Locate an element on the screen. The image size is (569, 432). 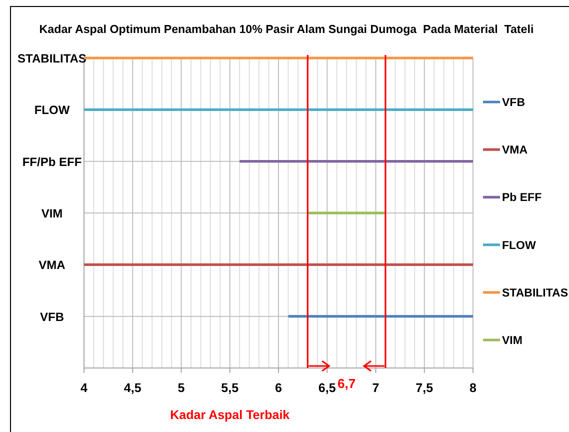
legend-label: Pb EFF is located at coordinates (522, 198).